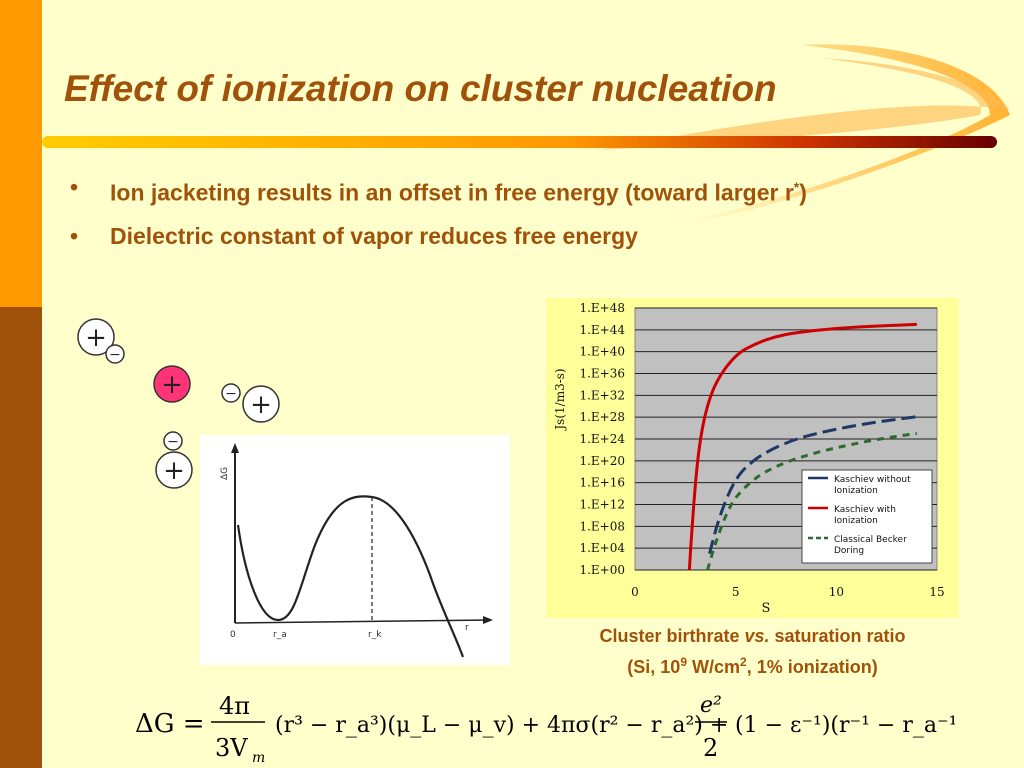 This screenshot has height=768, width=1024. I want to click on y-tick-label: 1.E+28, so click(602, 417).